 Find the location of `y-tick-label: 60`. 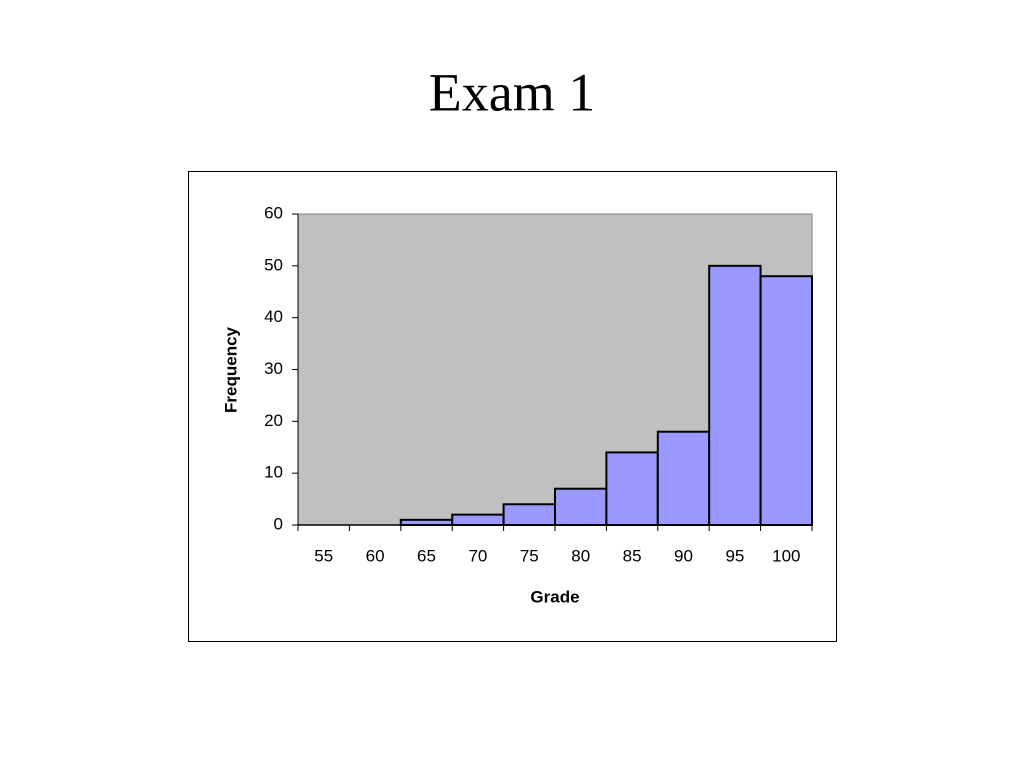

y-tick-label: 60 is located at coordinates (273, 212).